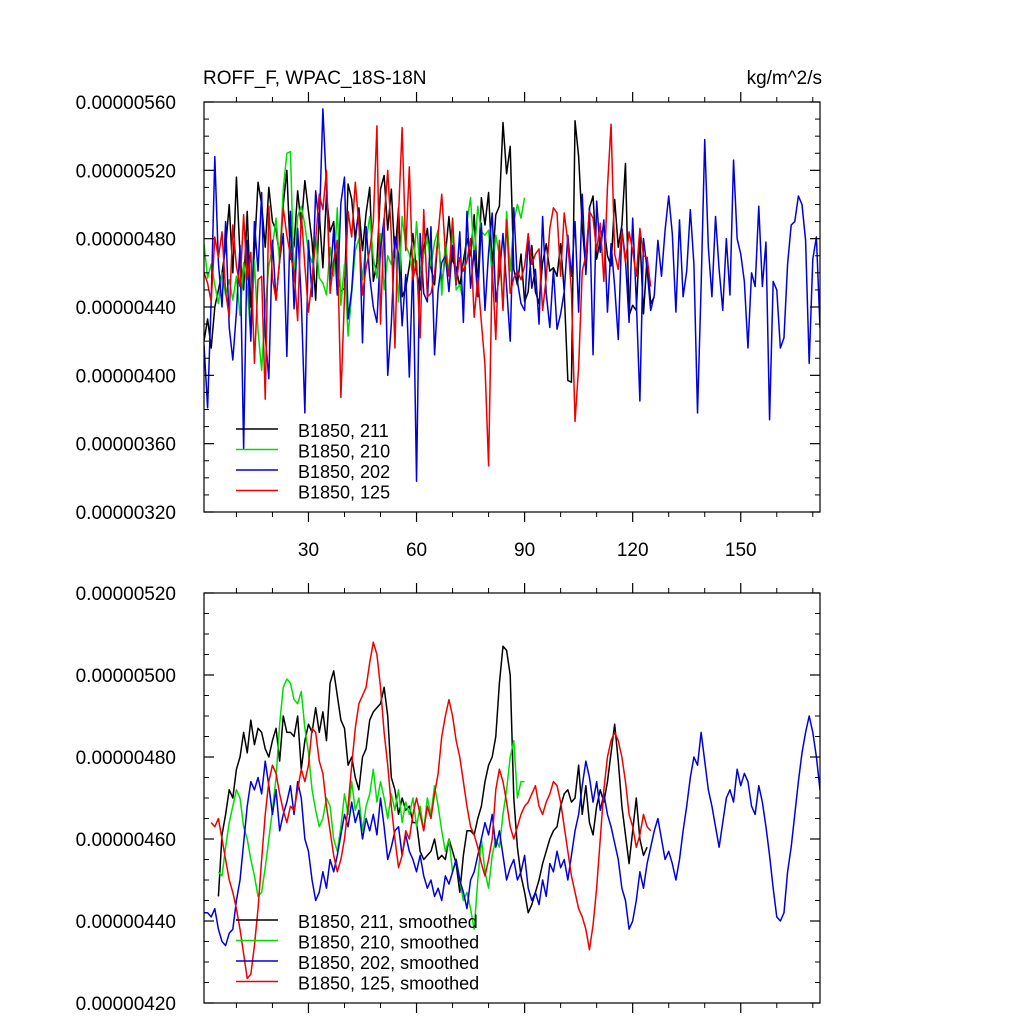  I want to click on bottom-y-tick-label: 0.00000440, so click(126, 922).